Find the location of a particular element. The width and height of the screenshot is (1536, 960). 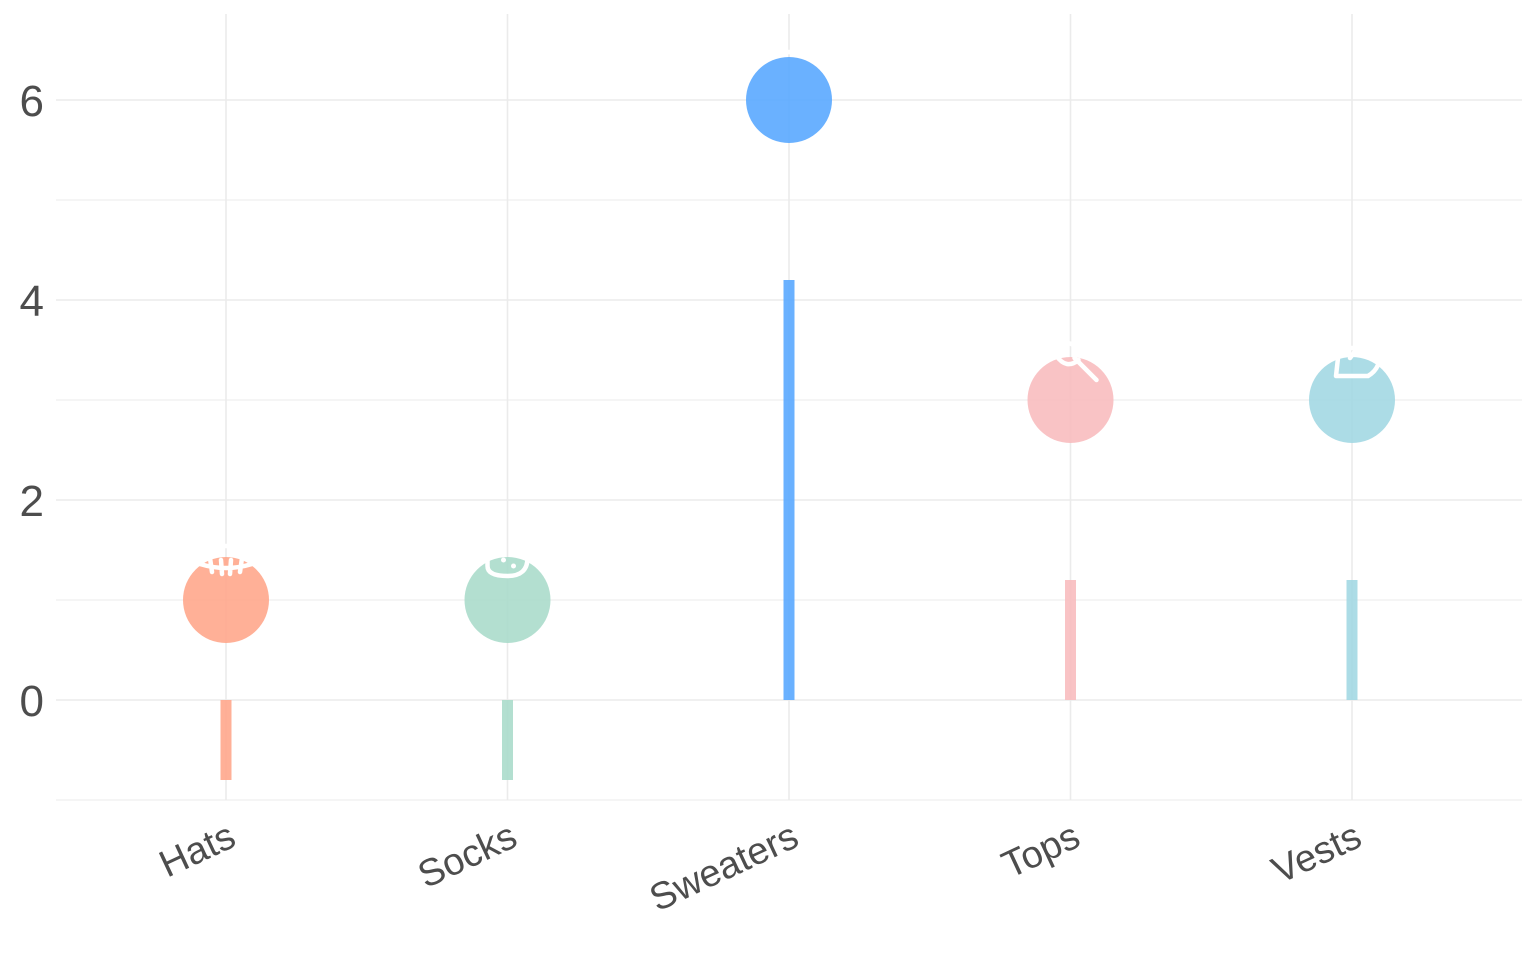

y-tick-label: 6 is located at coordinates (32, 101).